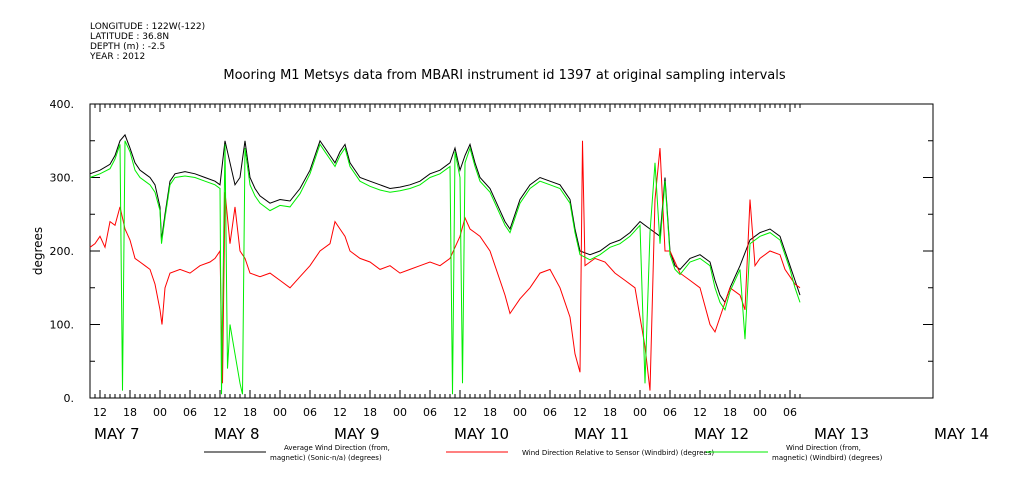 This screenshot has height=504, width=1009. Describe the element at coordinates (62, 104) in the screenshot. I see `y-tick-label: 400.` at that location.